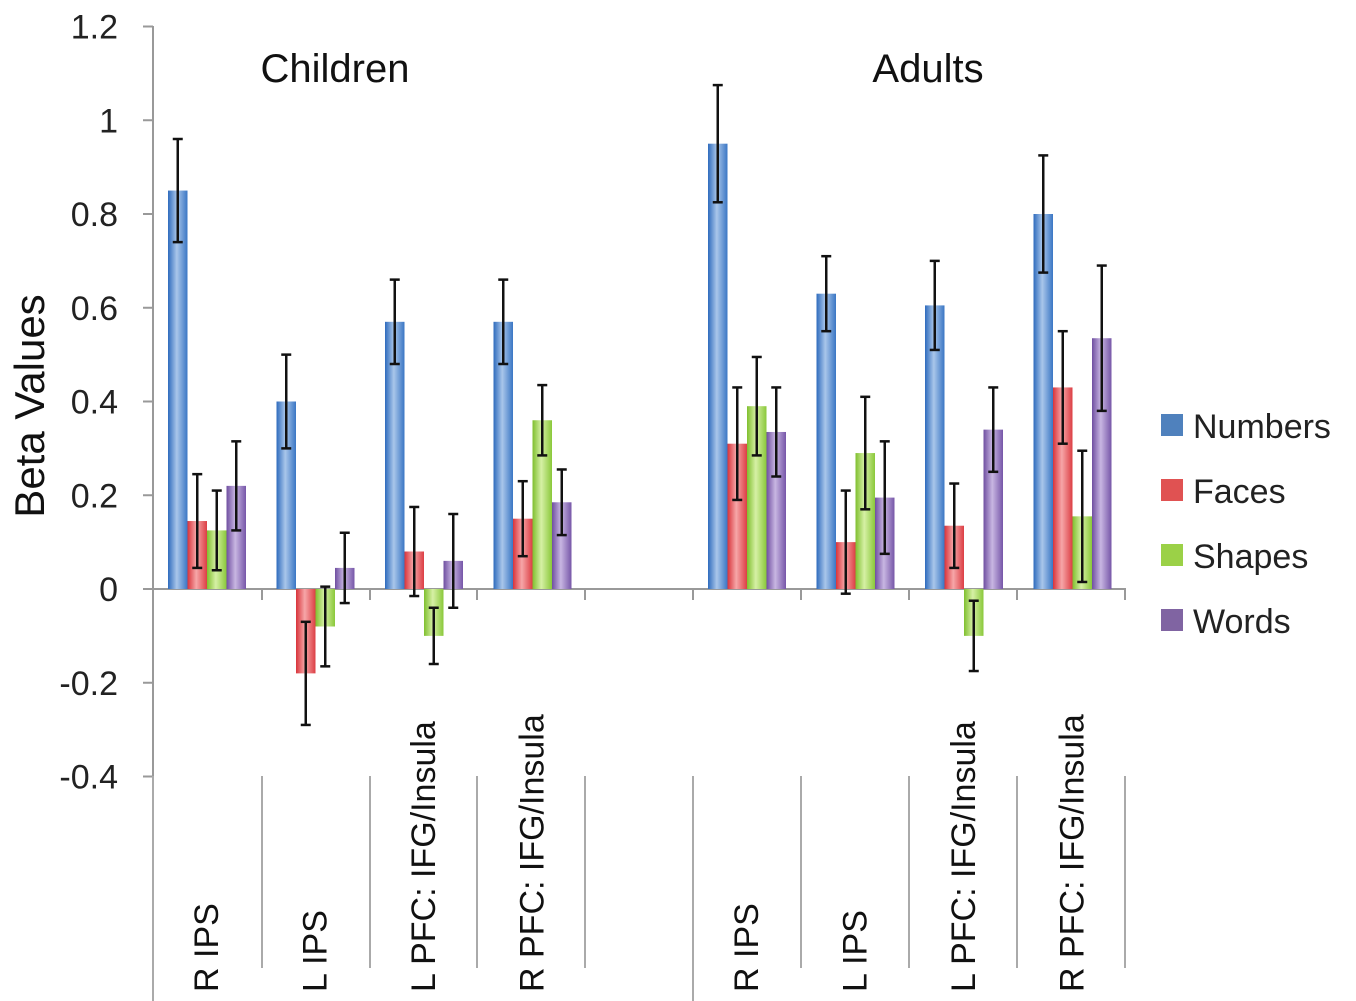 Image resolution: width=1356 pixels, height=1001 pixels. Describe the element at coordinates (1246, 524) in the screenshot. I see `legend: Numbers Faces Shapes Words` at that location.